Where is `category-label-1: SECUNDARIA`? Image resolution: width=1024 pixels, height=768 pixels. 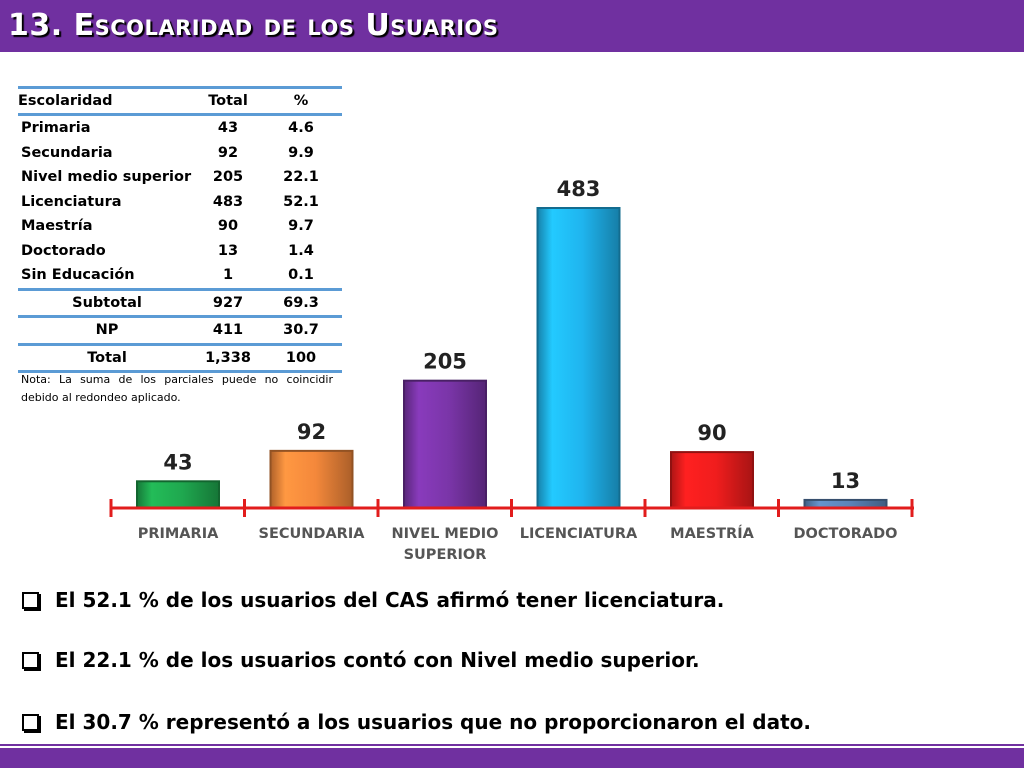 category-label-1: SECUNDARIA is located at coordinates (312, 534).